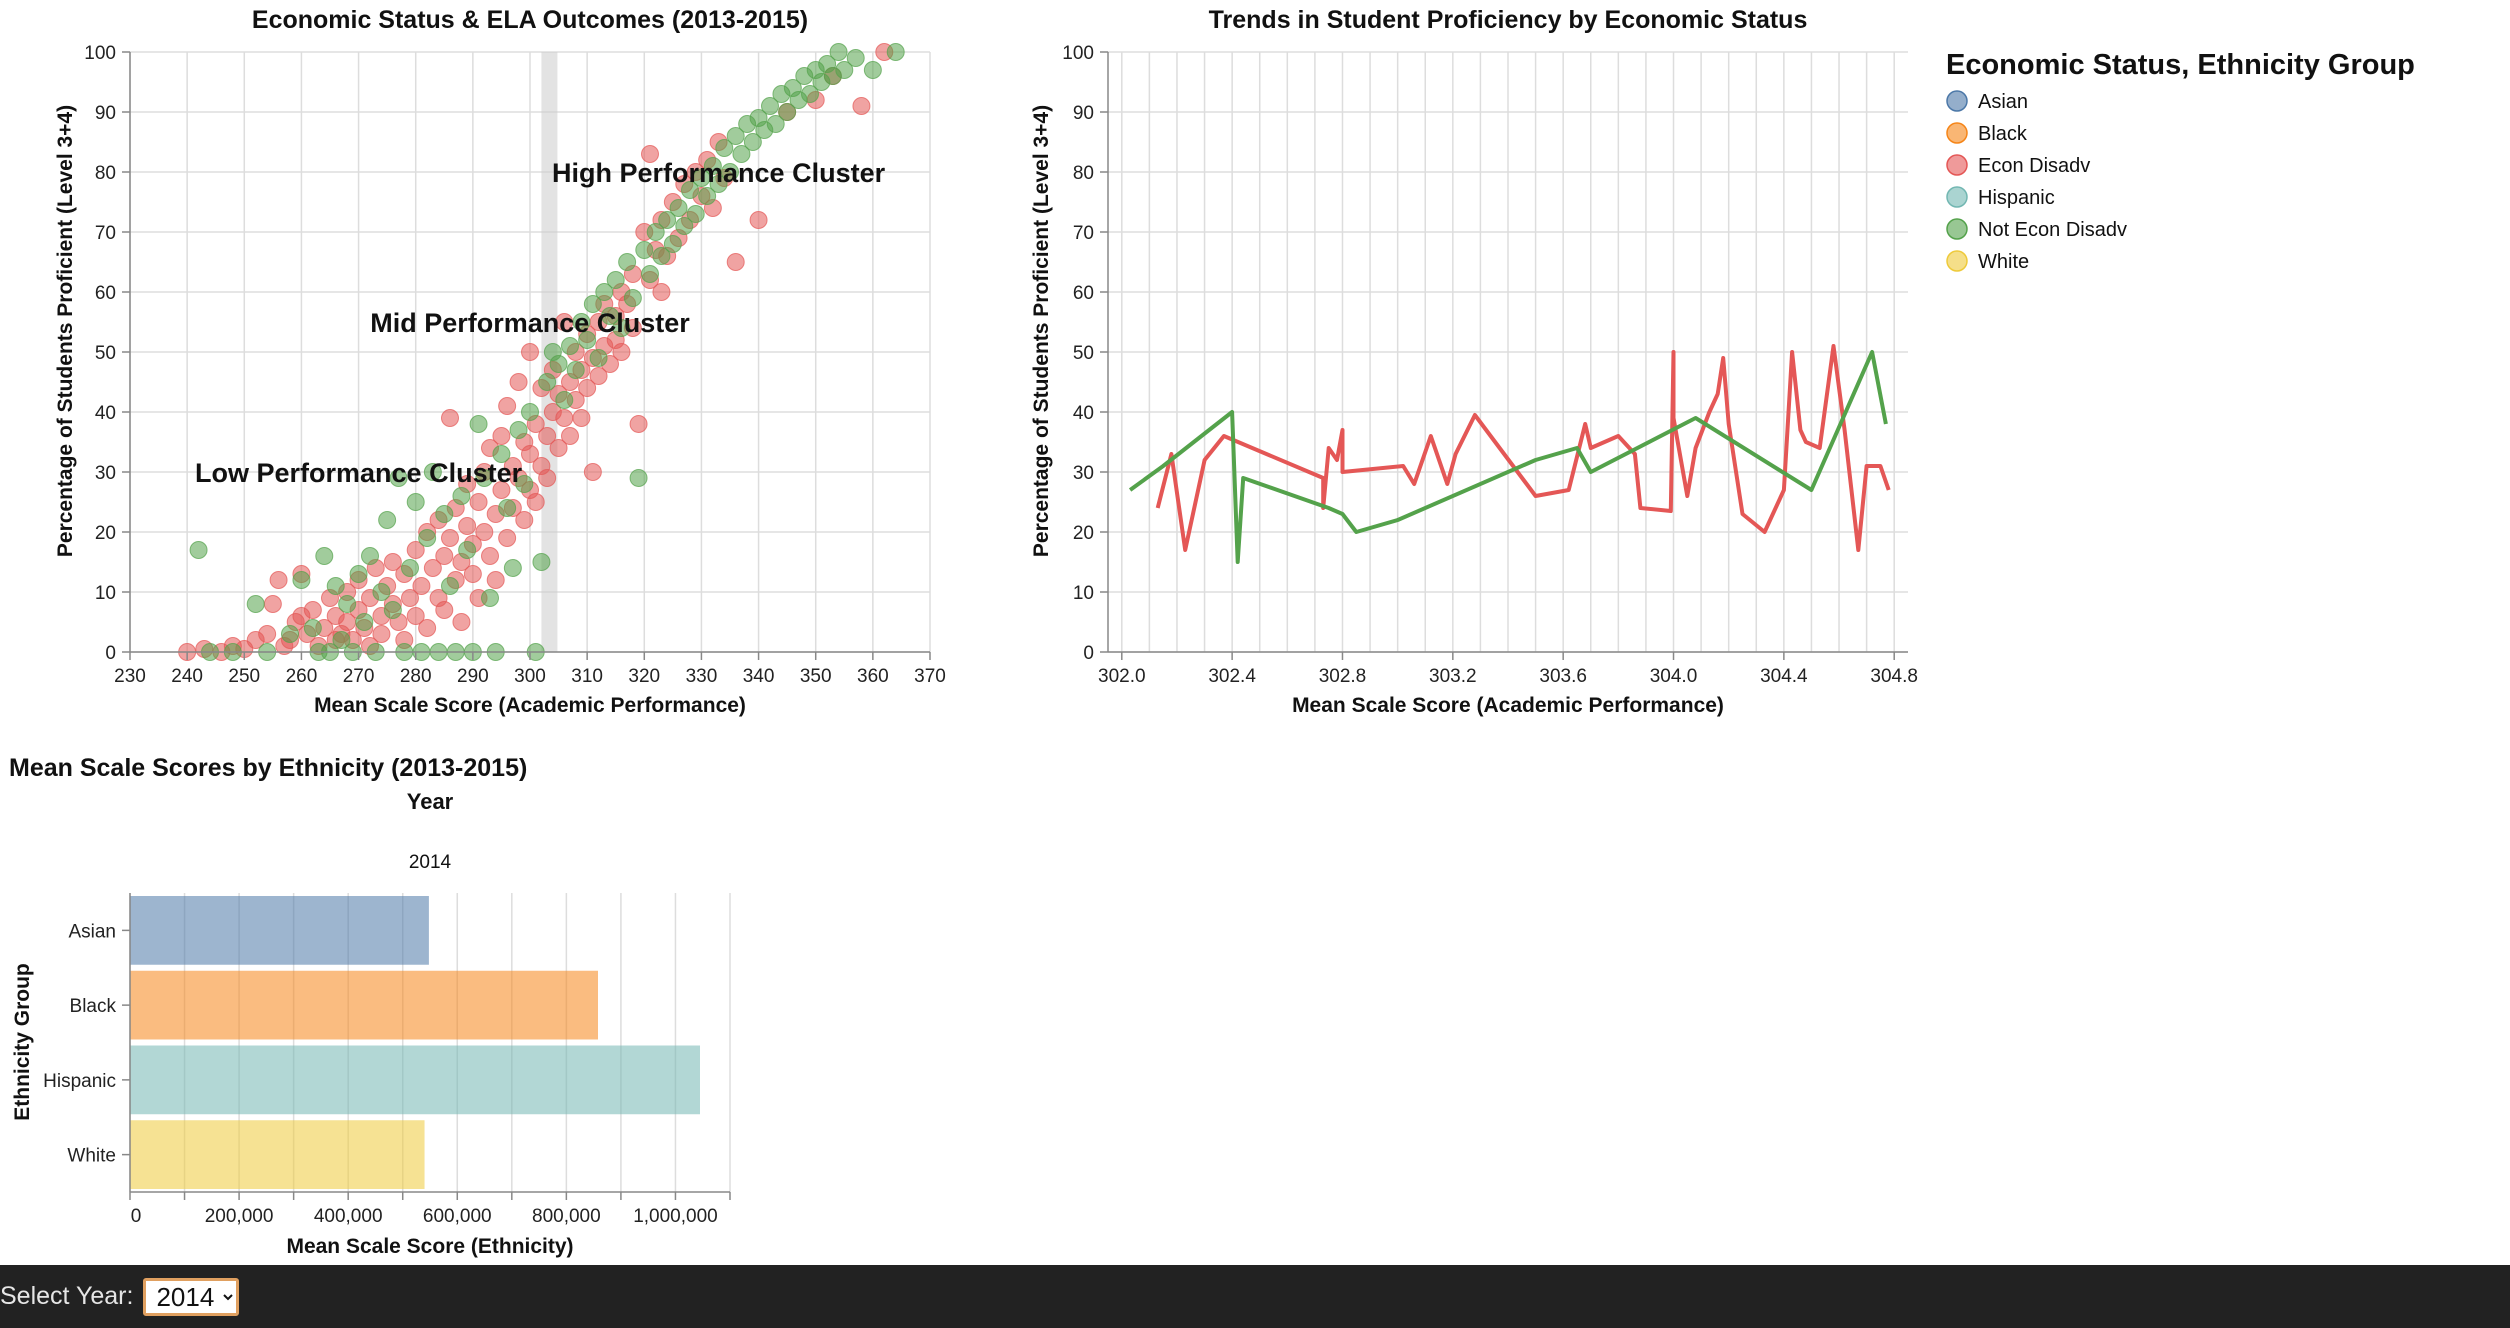  What do you see at coordinates (1957, 133) in the screenshot?
I see `legend-swatch` at bounding box center [1957, 133].